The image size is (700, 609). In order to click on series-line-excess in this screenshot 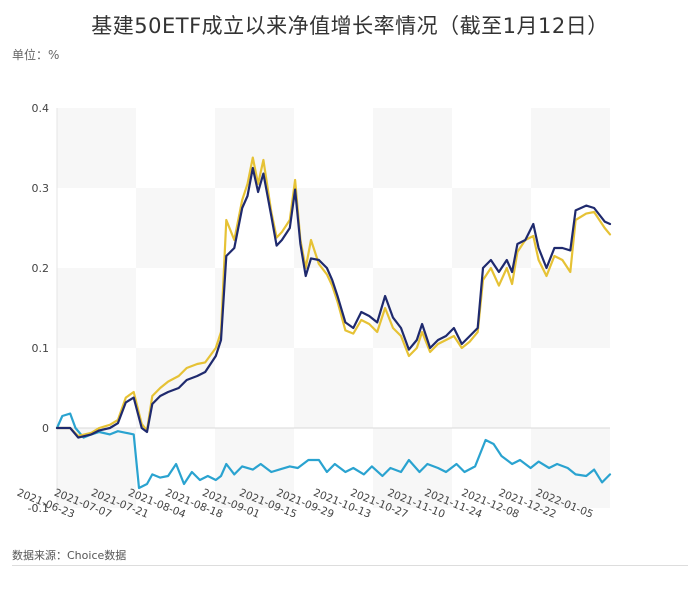, I will do `click(333, 451)`.